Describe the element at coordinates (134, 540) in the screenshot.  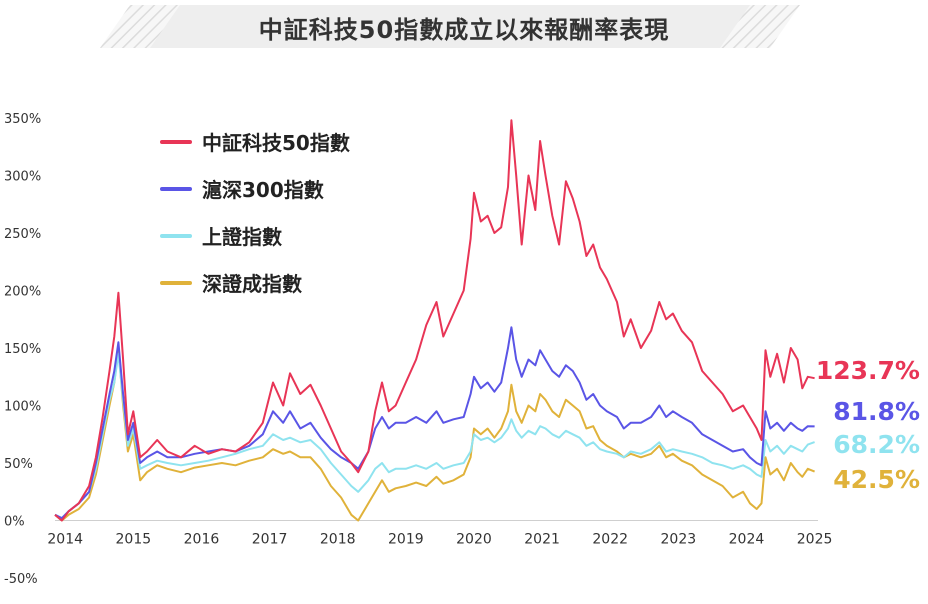
I see `x-tick-label: 2015` at that location.